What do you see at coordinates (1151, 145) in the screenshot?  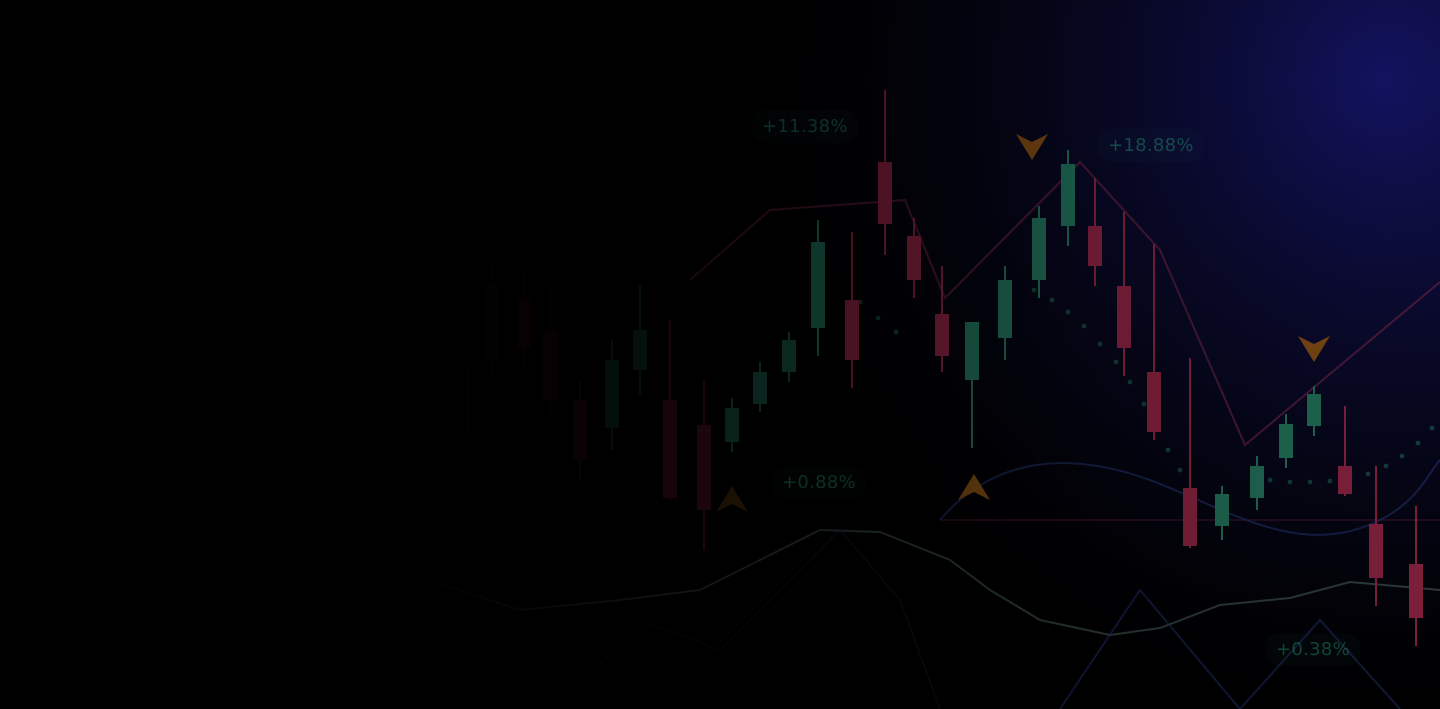 I see `change-label: +18.88%` at bounding box center [1151, 145].